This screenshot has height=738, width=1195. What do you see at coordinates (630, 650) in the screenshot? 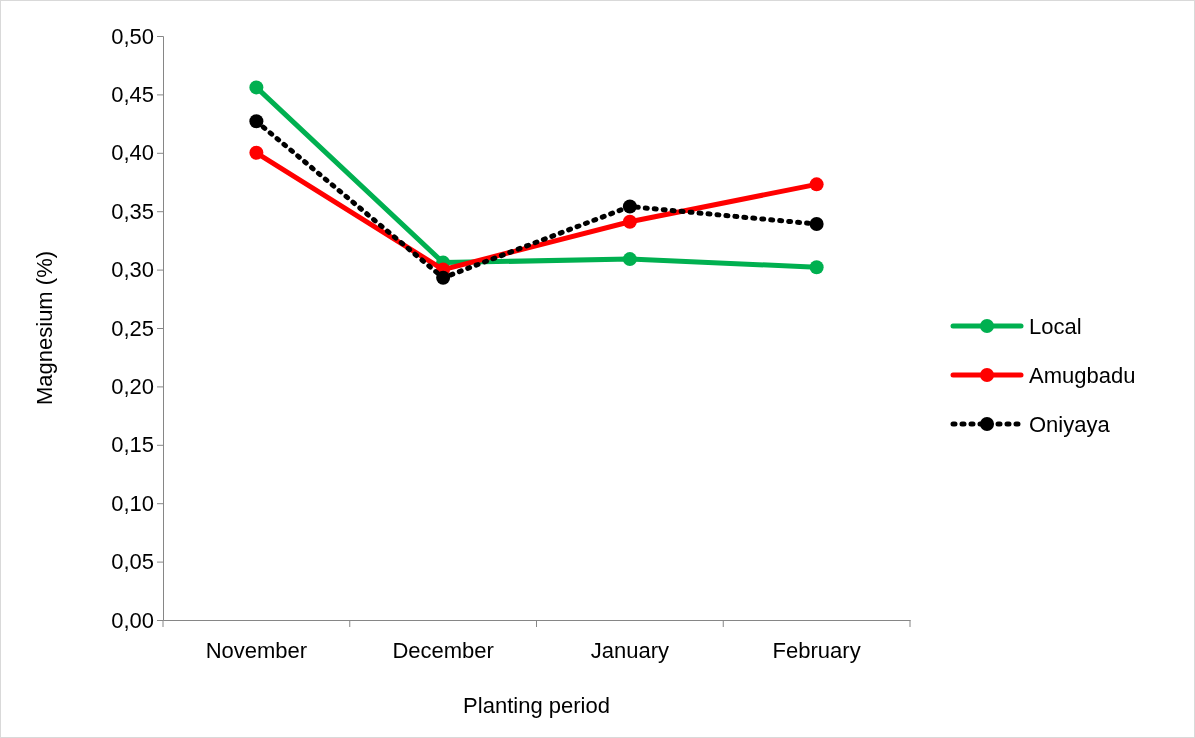
I see `x-tick-label: January` at bounding box center [630, 650].